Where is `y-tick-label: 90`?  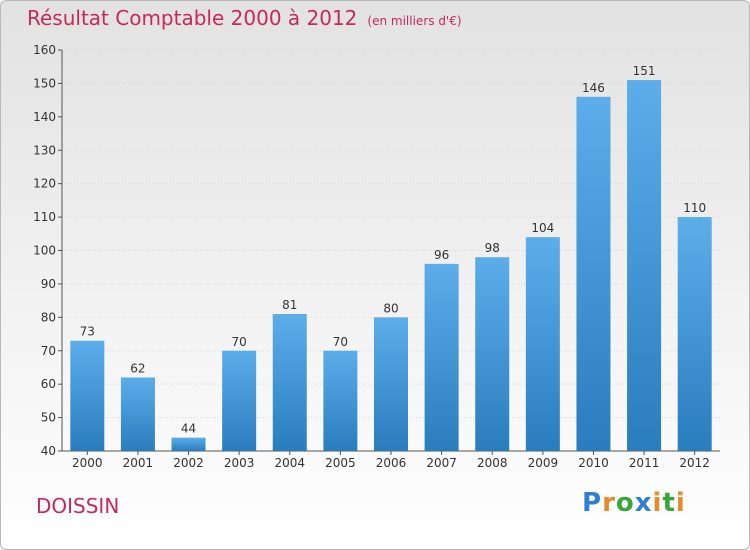 y-tick-label: 90 is located at coordinates (48, 284).